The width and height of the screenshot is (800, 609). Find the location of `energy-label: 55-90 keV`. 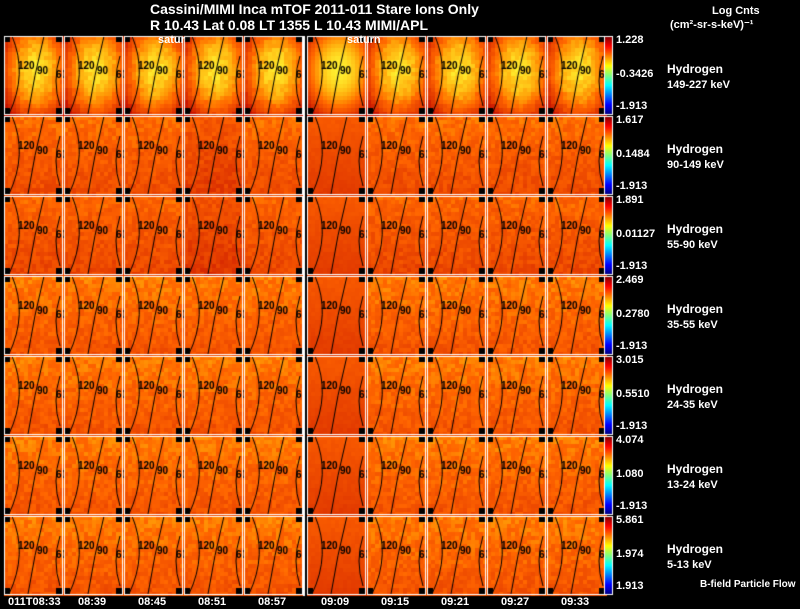

energy-label: 55-90 keV is located at coordinates (692, 245).